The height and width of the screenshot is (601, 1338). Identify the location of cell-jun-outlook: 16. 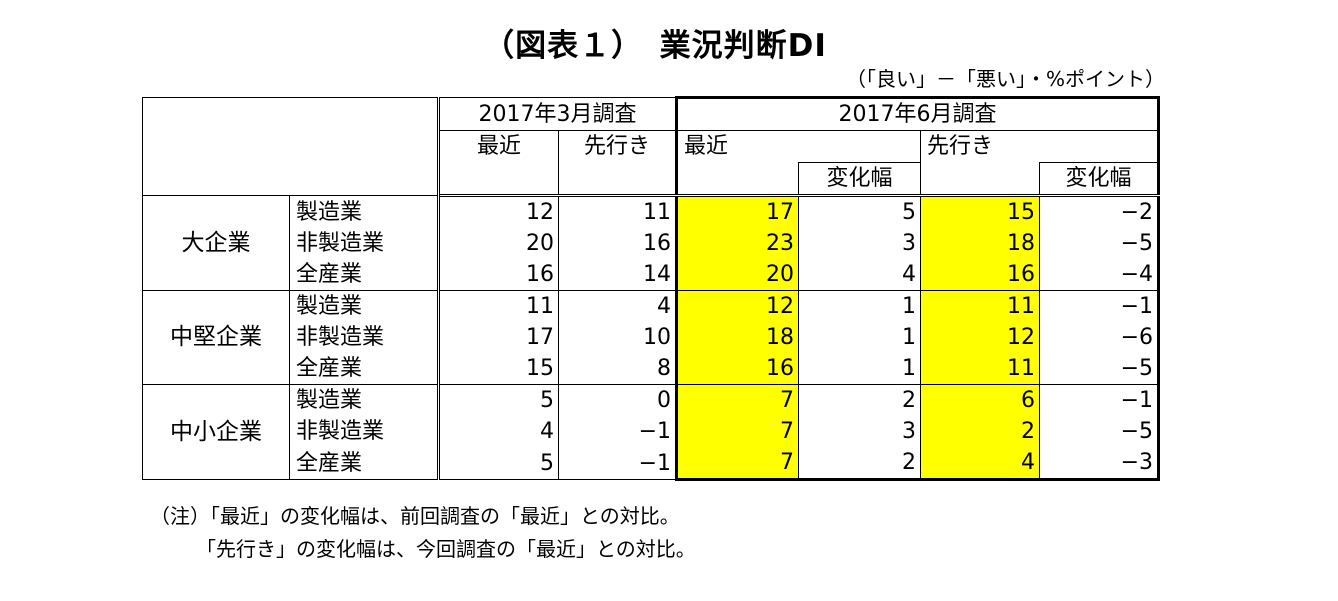
(980, 275).